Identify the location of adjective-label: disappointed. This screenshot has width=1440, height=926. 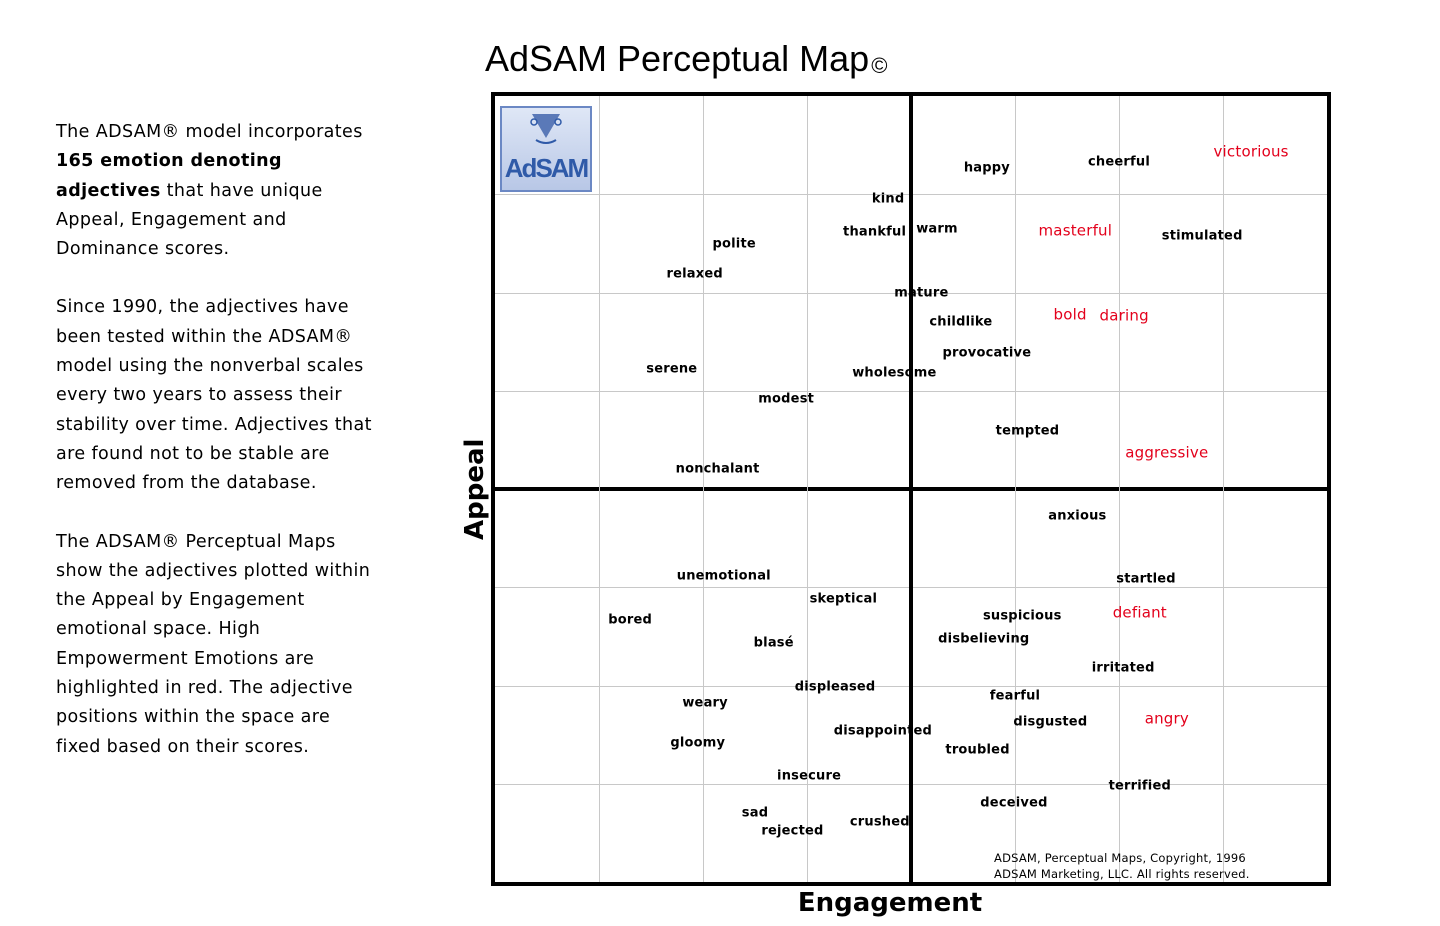
(883, 731).